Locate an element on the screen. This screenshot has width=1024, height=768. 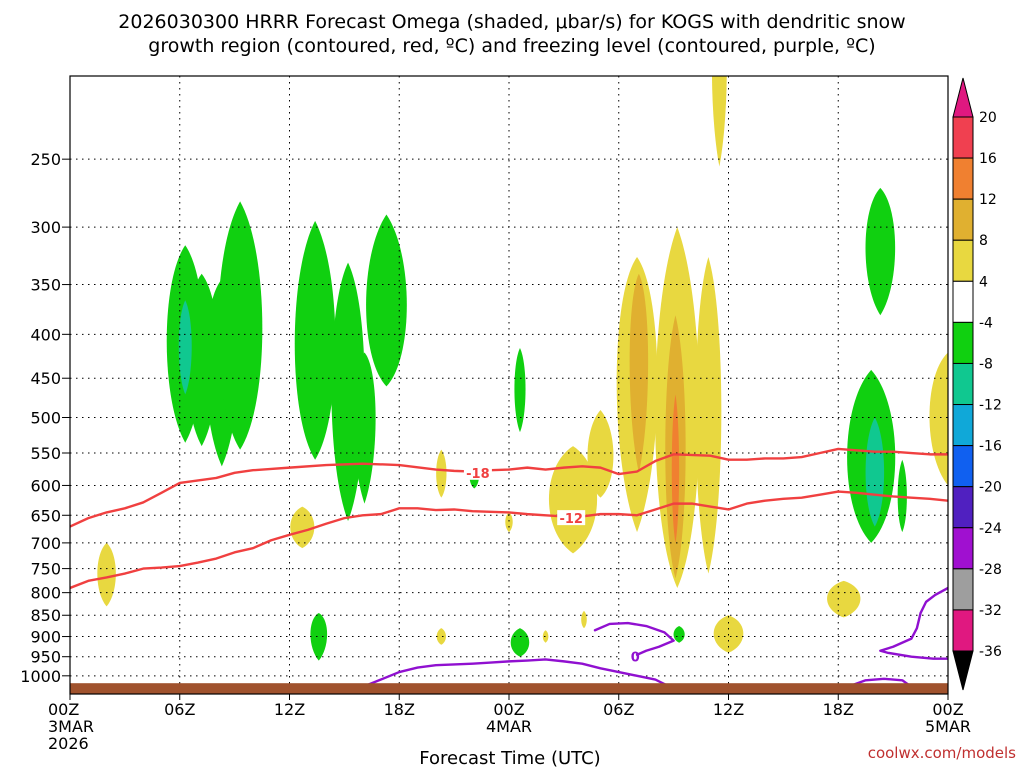
colorbar-label-6: -8 is located at coordinates (986, 364).